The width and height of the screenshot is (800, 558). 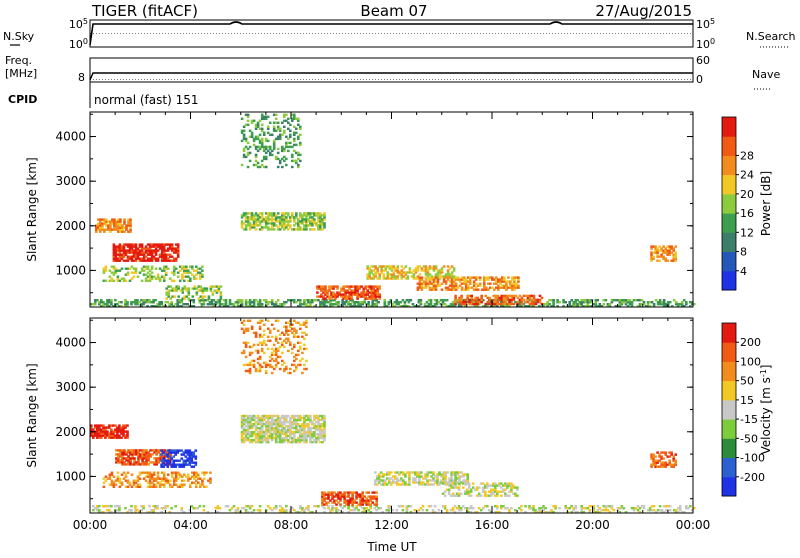 I want to click on cpid-value: normal (fast) 151, so click(x=146, y=100).